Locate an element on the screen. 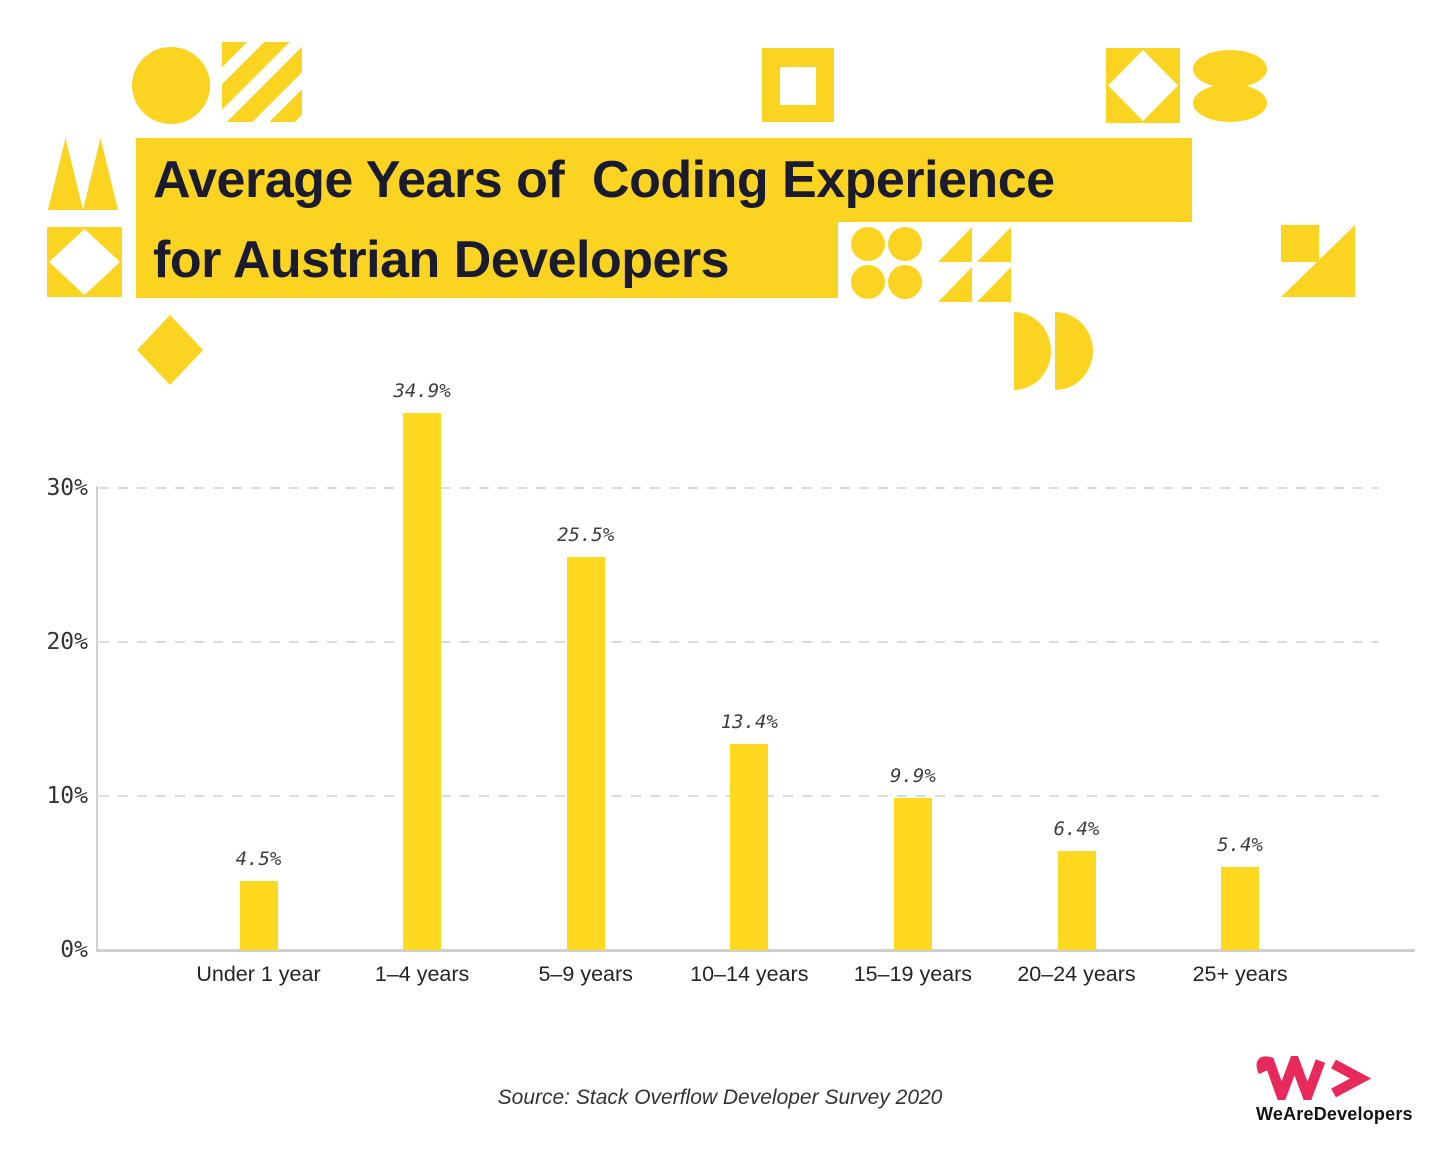 This screenshot has height=1171, width=1440. decor-circle-icon is located at coordinates (171, 85).